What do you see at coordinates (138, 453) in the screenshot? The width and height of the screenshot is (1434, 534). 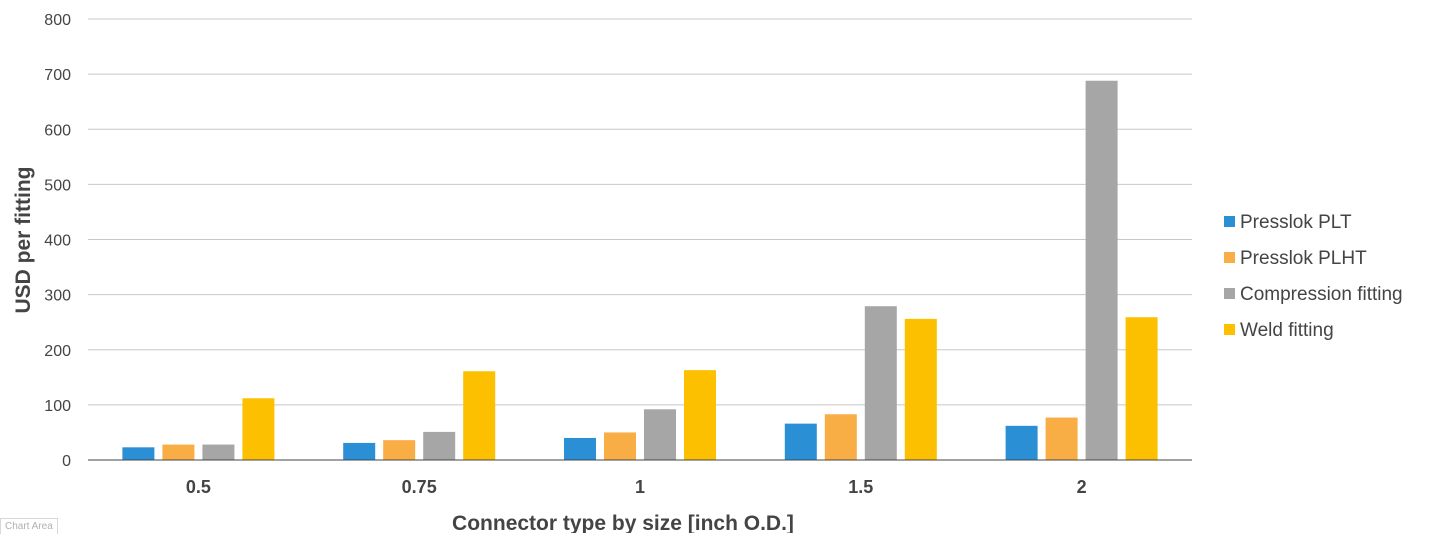 I see `bar-presslok-plt-0.5` at bounding box center [138, 453].